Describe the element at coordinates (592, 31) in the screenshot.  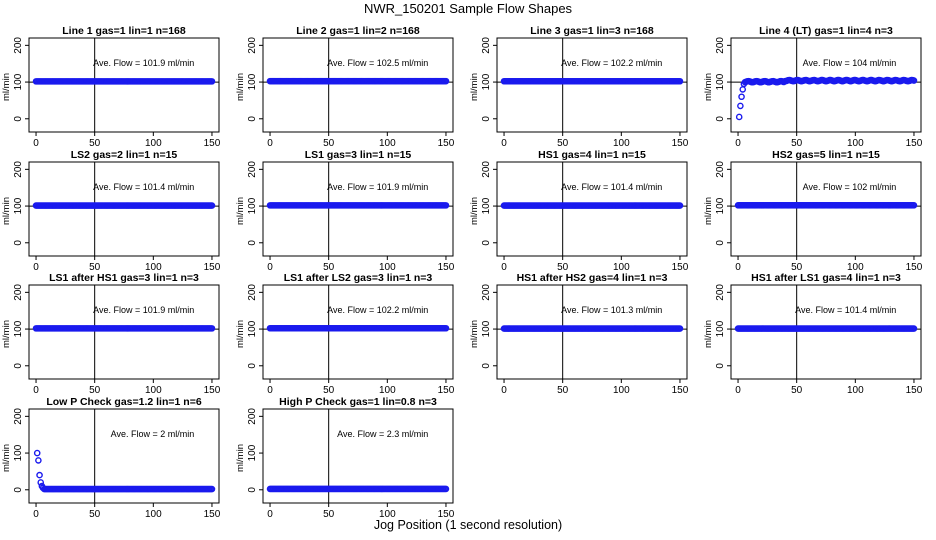
I see `panel-title: Line 3 gas=1 lin=3 n=168` at that location.